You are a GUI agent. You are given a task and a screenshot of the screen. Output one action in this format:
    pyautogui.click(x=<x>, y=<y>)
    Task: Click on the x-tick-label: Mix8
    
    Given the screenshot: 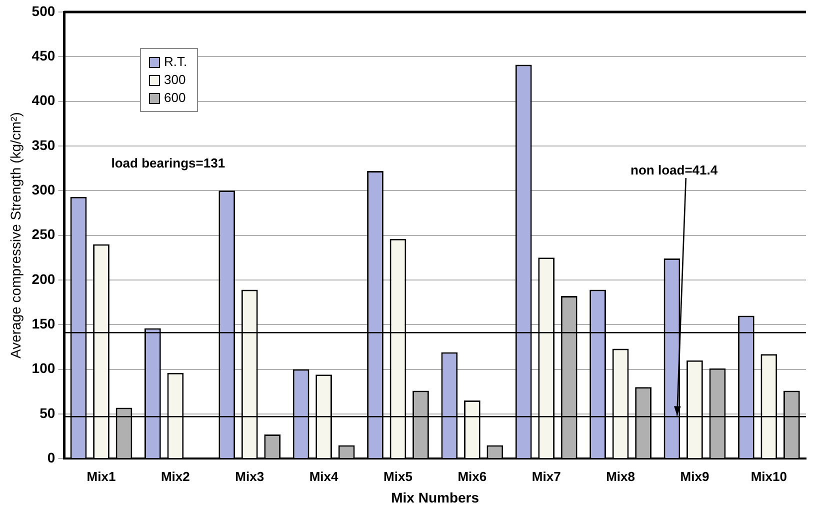 What is the action you would take?
    pyautogui.click(x=620, y=476)
    